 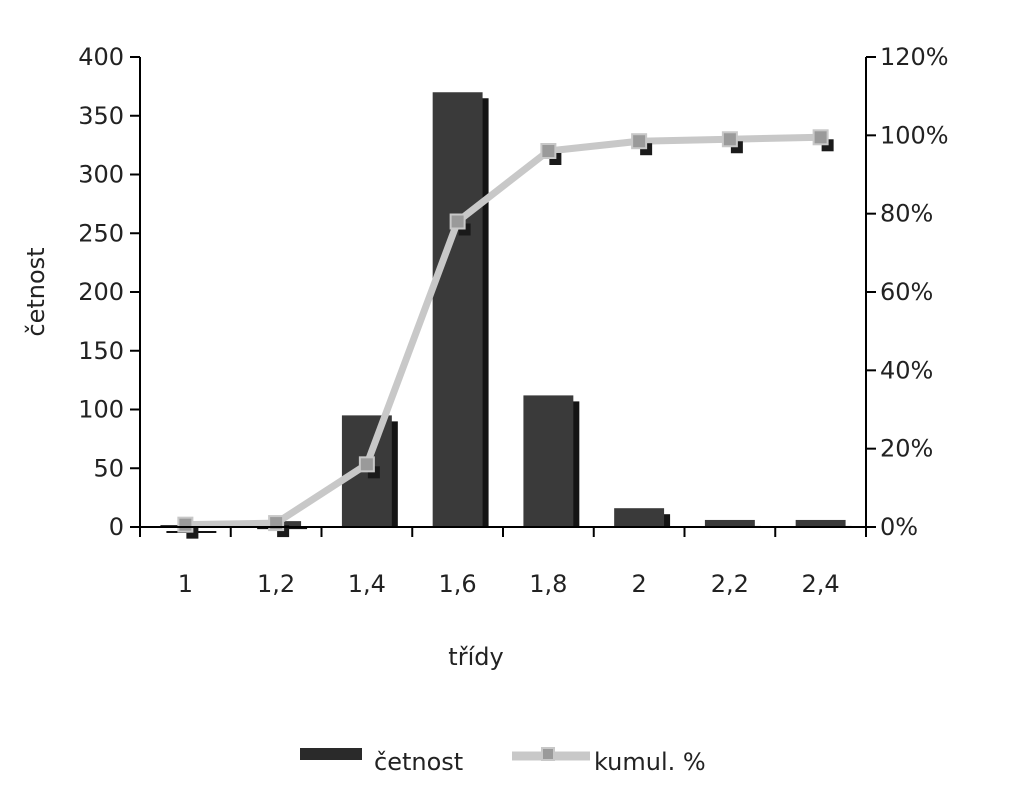 What do you see at coordinates (101, 175) in the screenshot?
I see `y-tick-label-left: 300` at bounding box center [101, 175].